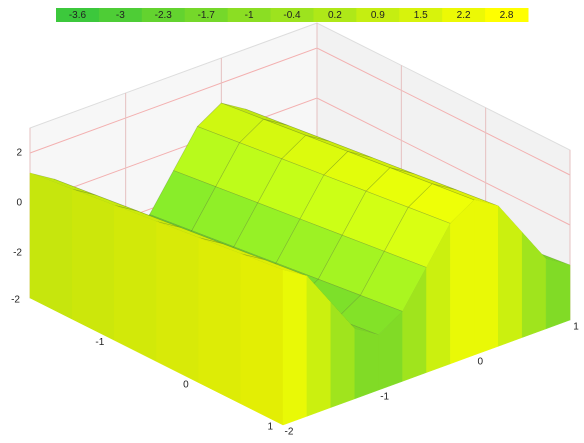 This screenshot has height=443, width=584. What do you see at coordinates (289, 432) in the screenshot?
I see `y-tick-label: -2` at bounding box center [289, 432].